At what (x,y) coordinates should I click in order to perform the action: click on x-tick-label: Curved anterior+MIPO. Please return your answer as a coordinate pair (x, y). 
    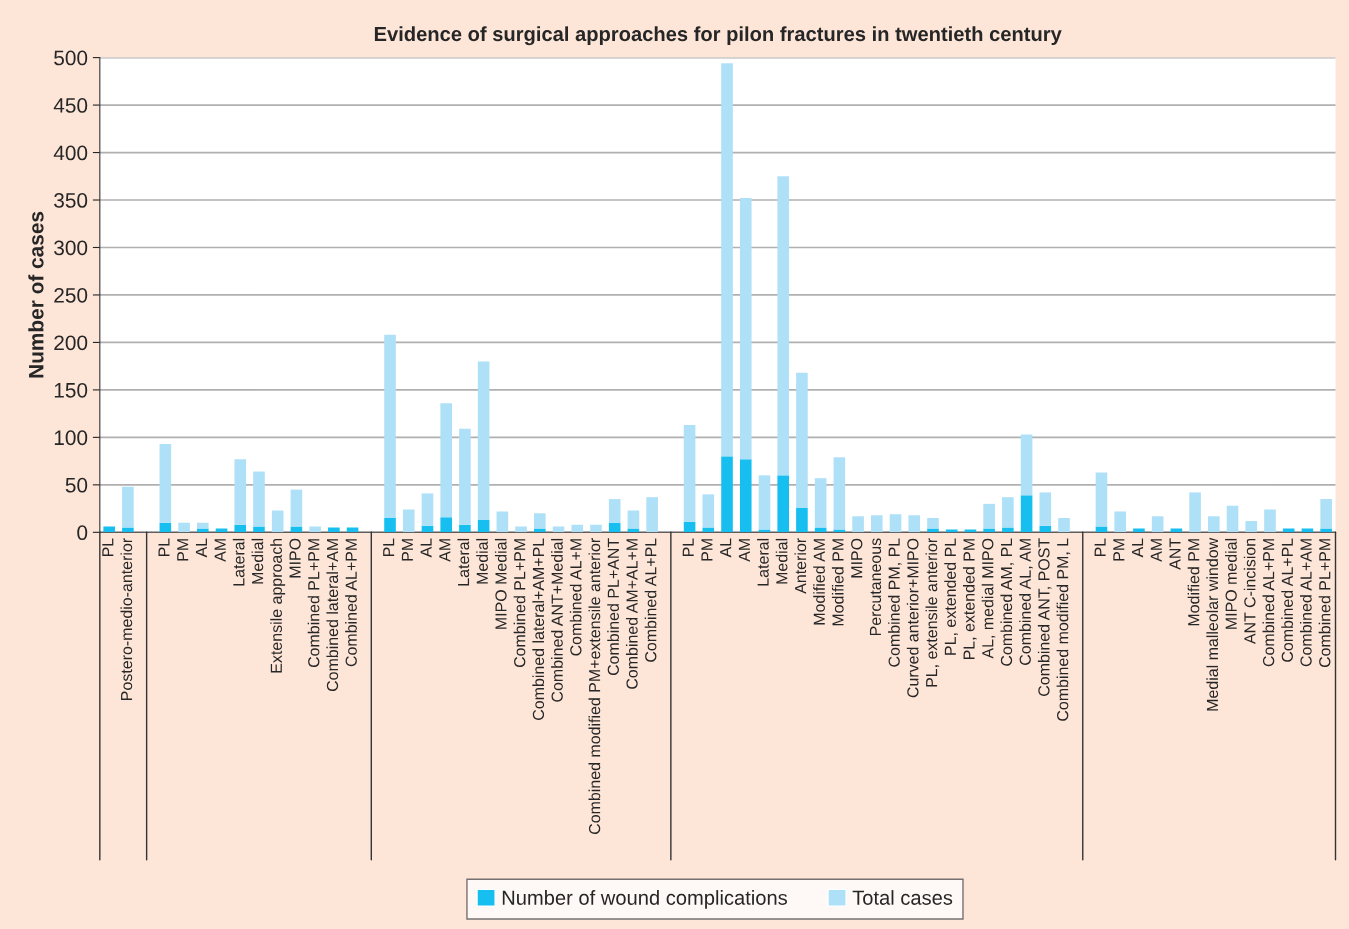
    Looking at the image, I should click on (912, 618).